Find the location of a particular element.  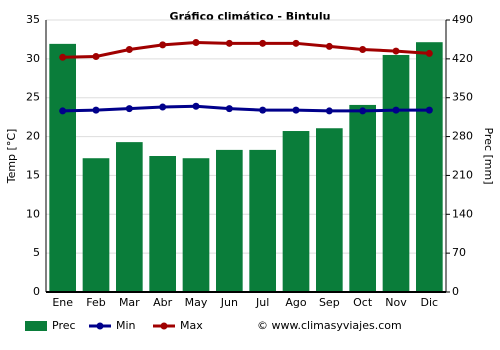

y2-tick-label: 350 is located at coordinates (462, 97).